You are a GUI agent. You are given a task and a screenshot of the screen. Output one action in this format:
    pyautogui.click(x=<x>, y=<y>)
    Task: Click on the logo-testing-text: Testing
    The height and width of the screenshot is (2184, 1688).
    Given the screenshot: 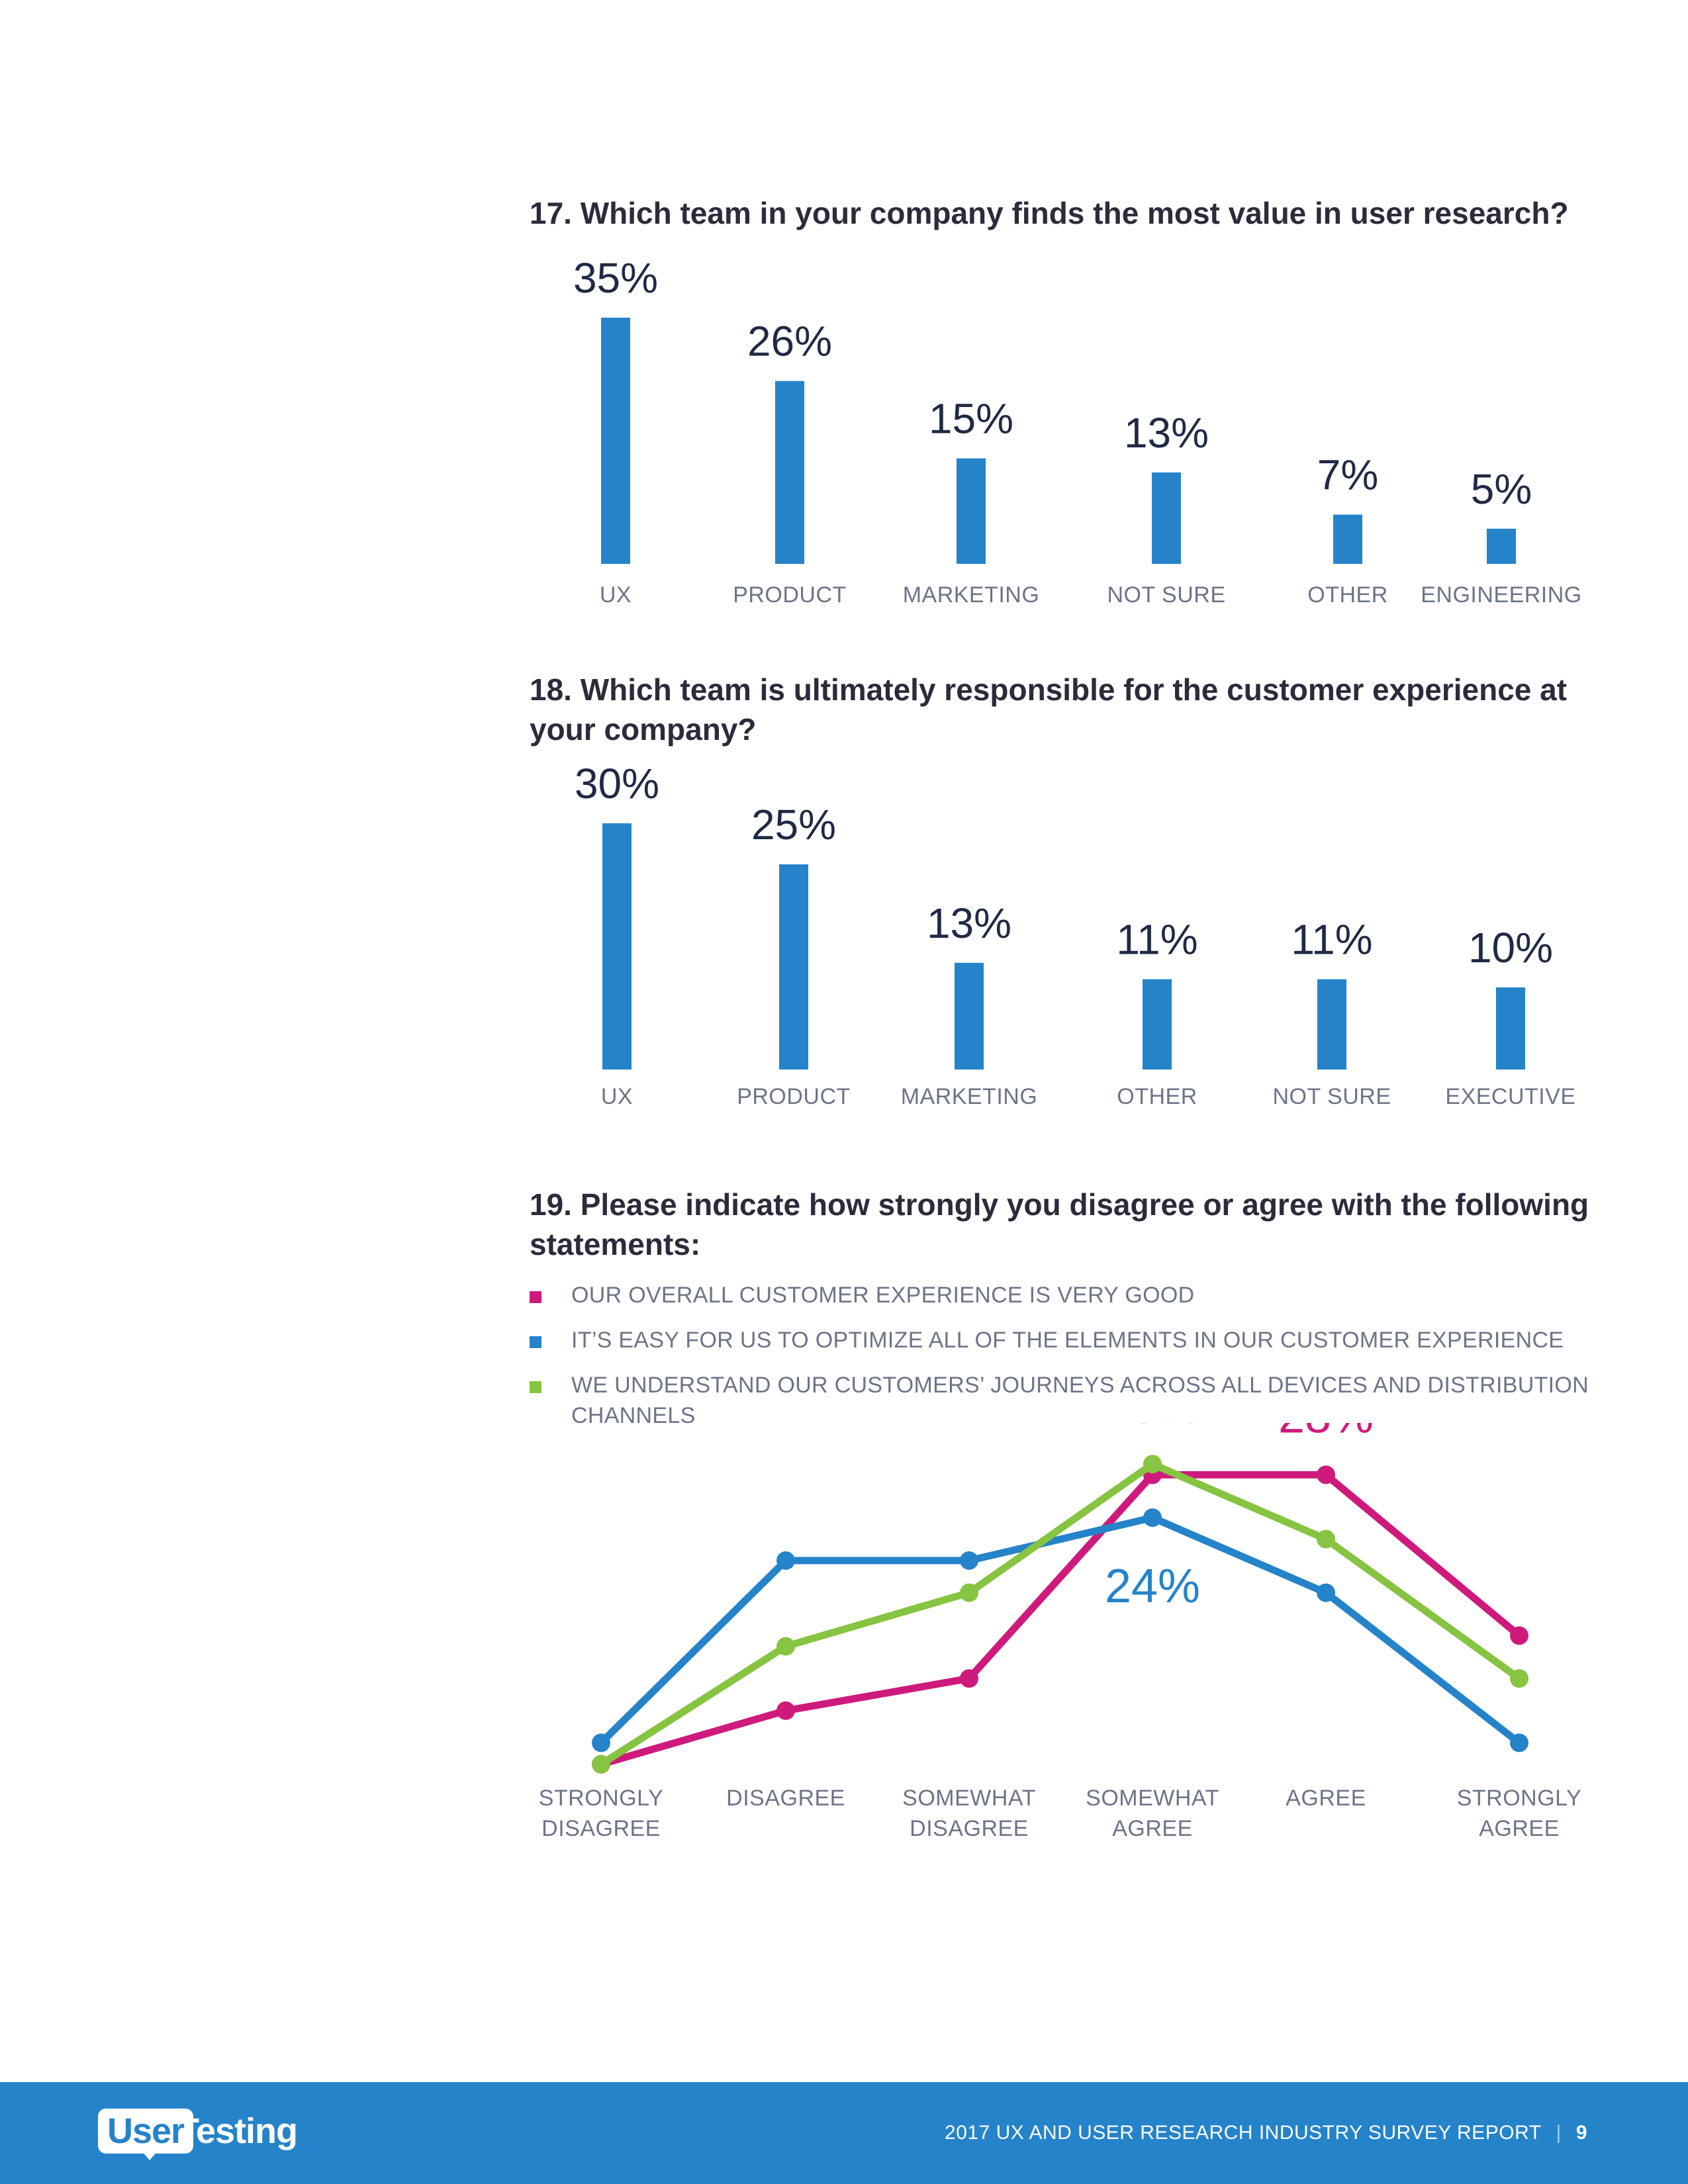 What is the action you would take?
    pyautogui.click(x=237, y=2131)
    